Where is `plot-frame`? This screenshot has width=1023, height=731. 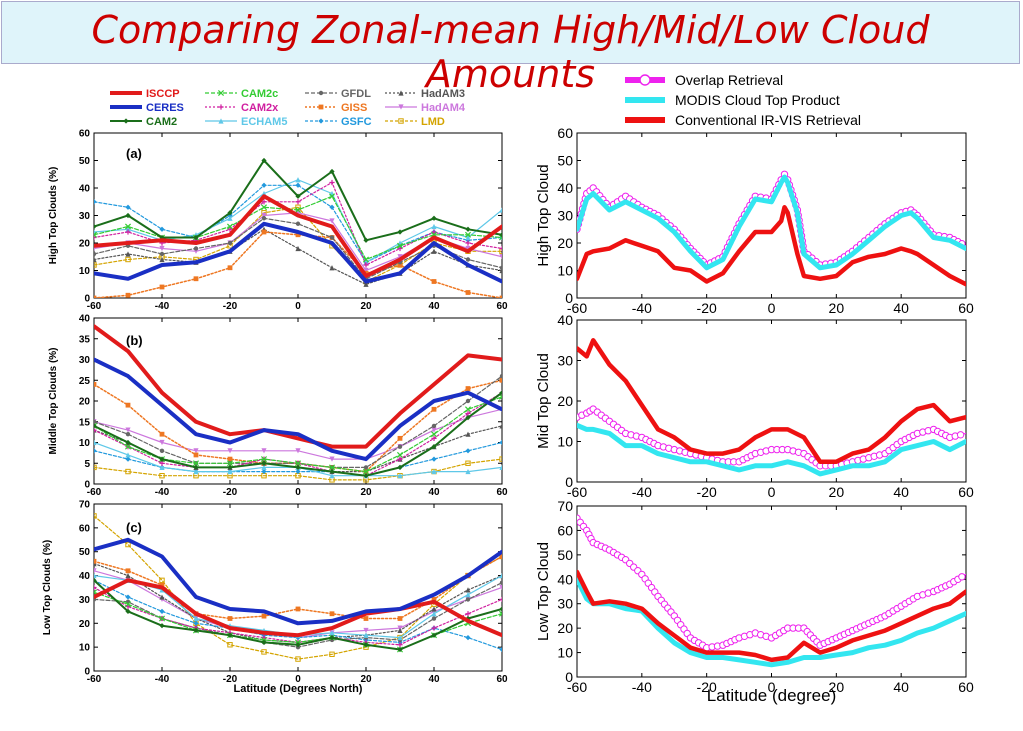
plot-frame is located at coordinates (771, 401).